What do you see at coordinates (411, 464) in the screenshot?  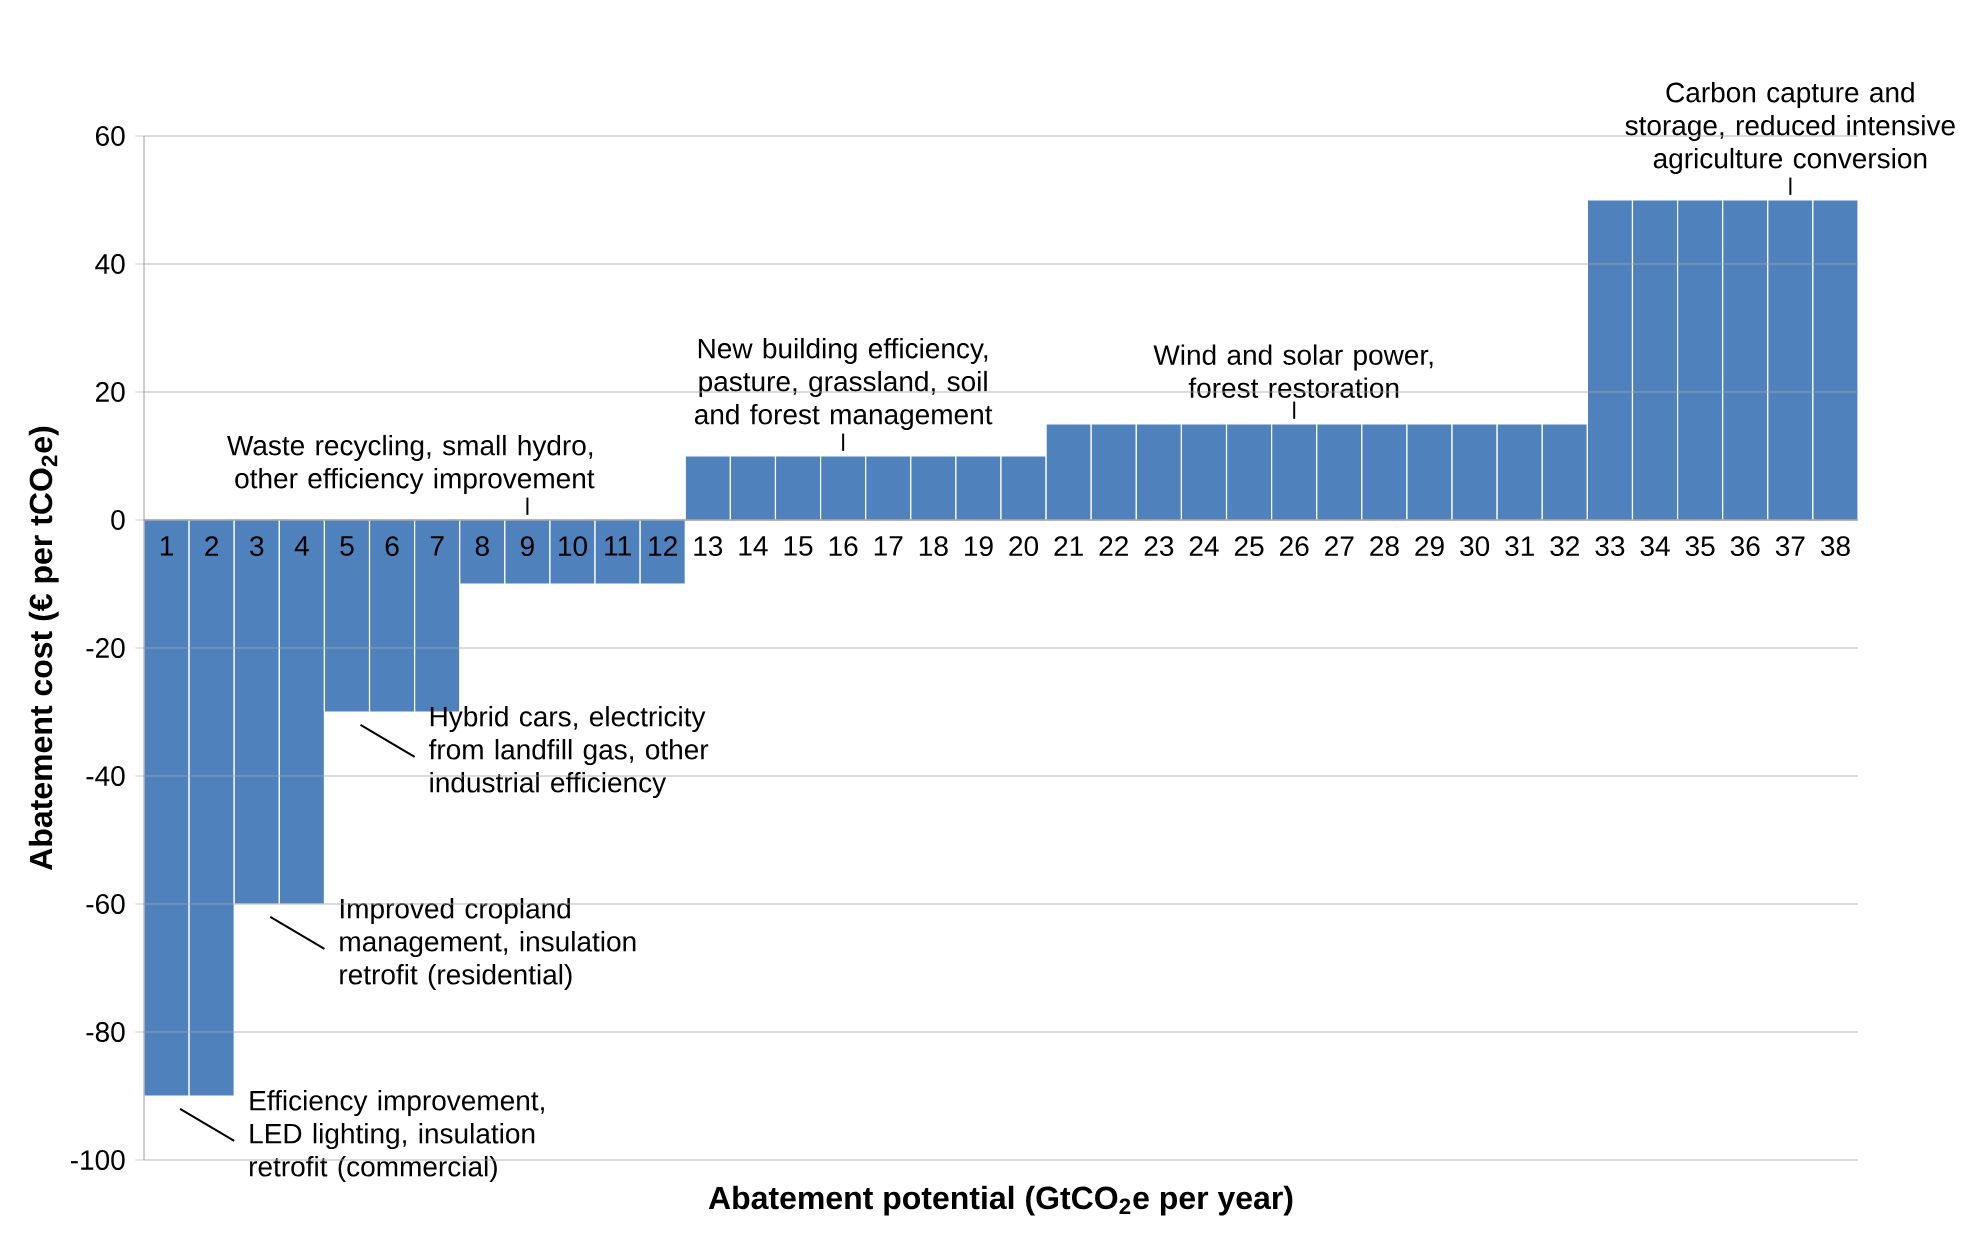 I see `annotation: Waste recycling, small hydro, other efficiency improvement` at bounding box center [411, 464].